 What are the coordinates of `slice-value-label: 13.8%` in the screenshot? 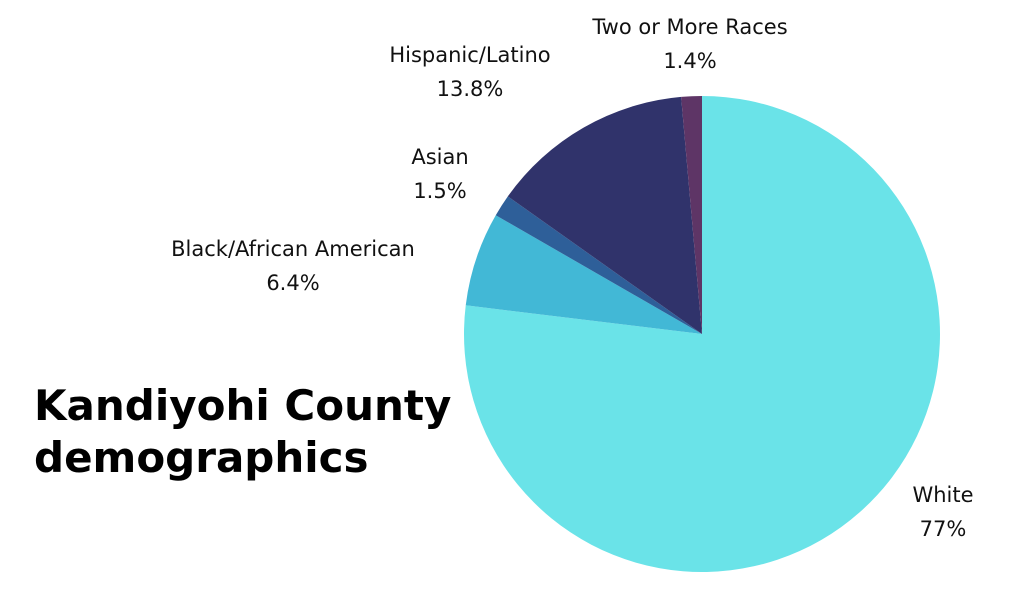 It's located at (470, 89).